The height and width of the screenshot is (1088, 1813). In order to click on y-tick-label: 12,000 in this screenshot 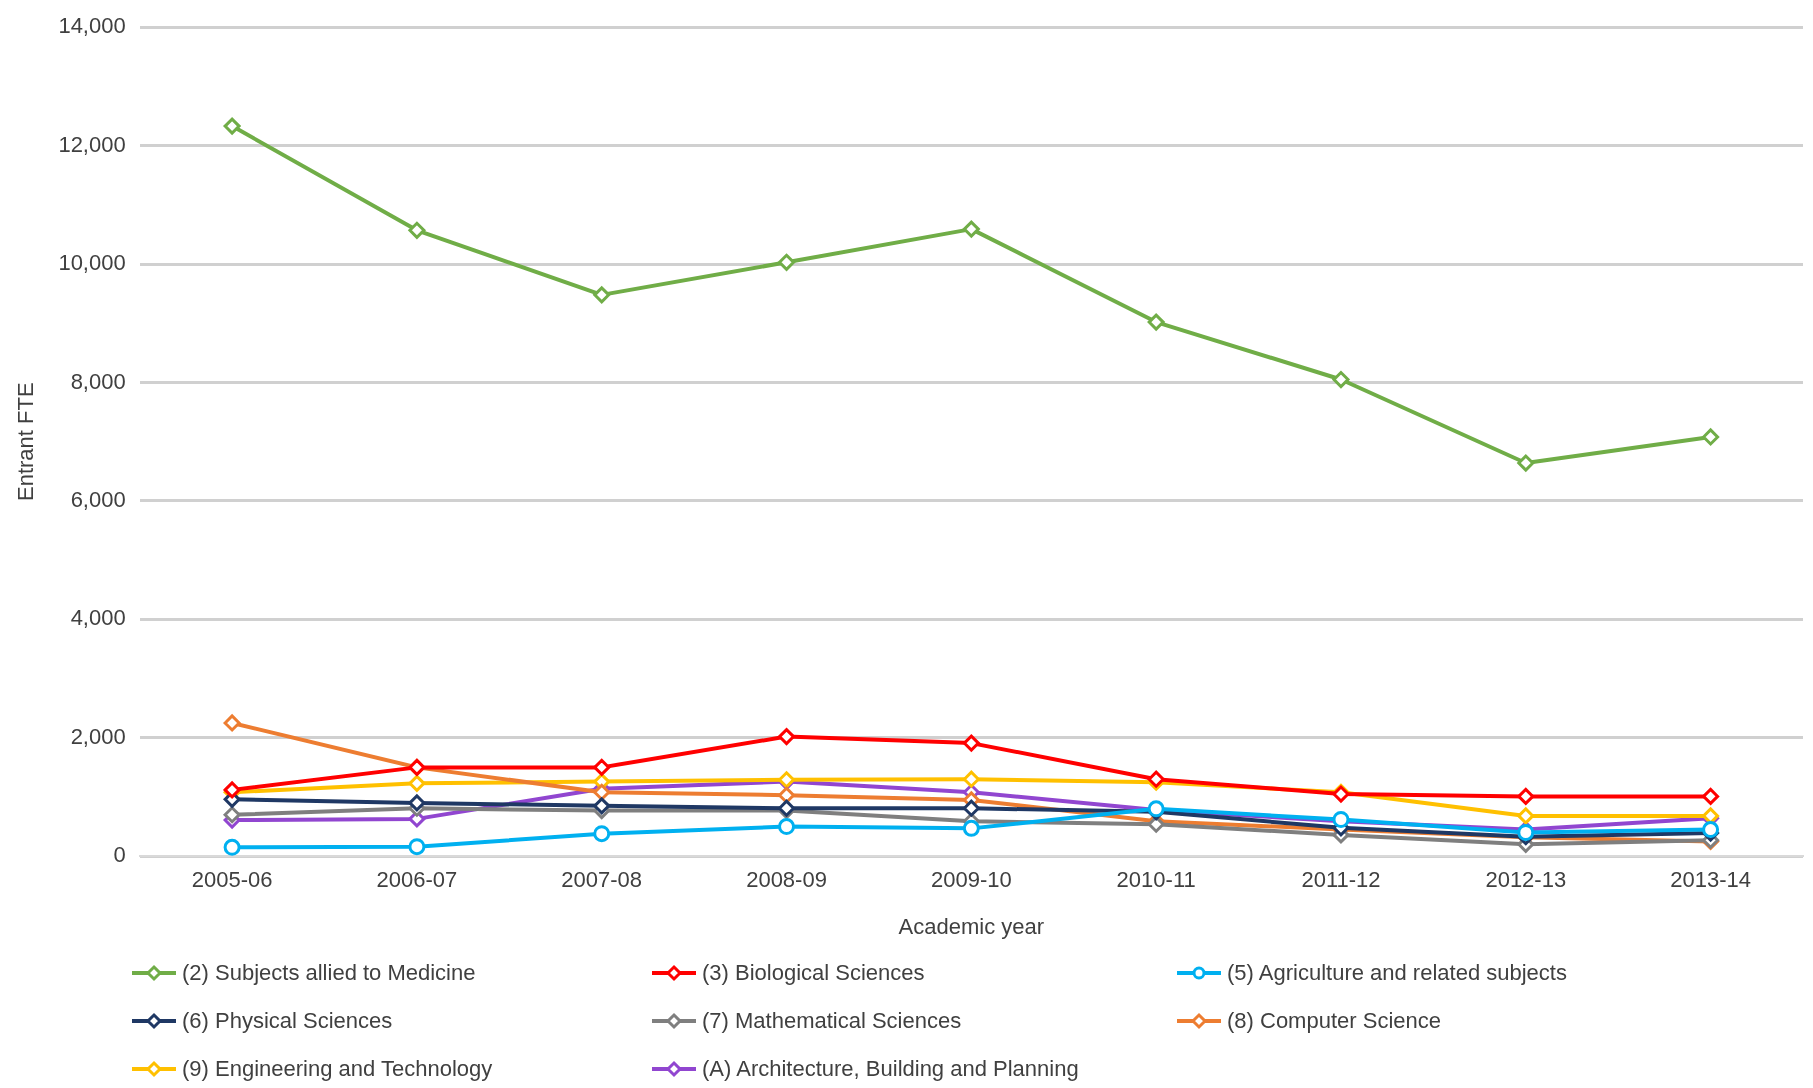, I will do `click(92, 144)`.